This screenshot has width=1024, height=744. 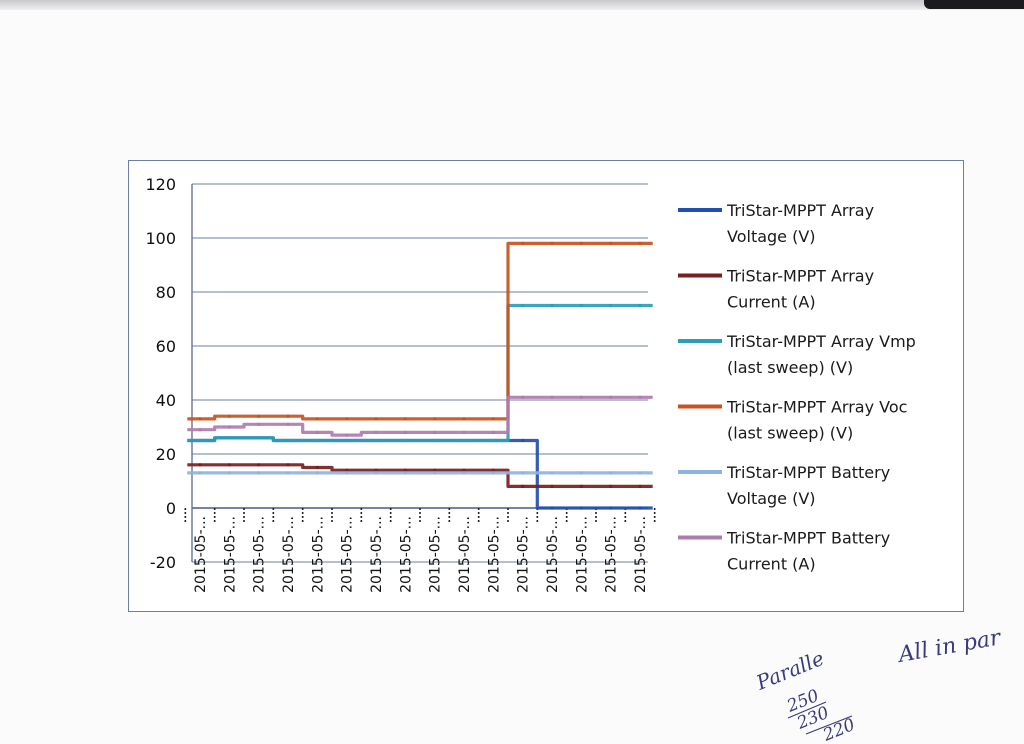 I want to click on y-tick-label: 60, so click(x=166, y=346).